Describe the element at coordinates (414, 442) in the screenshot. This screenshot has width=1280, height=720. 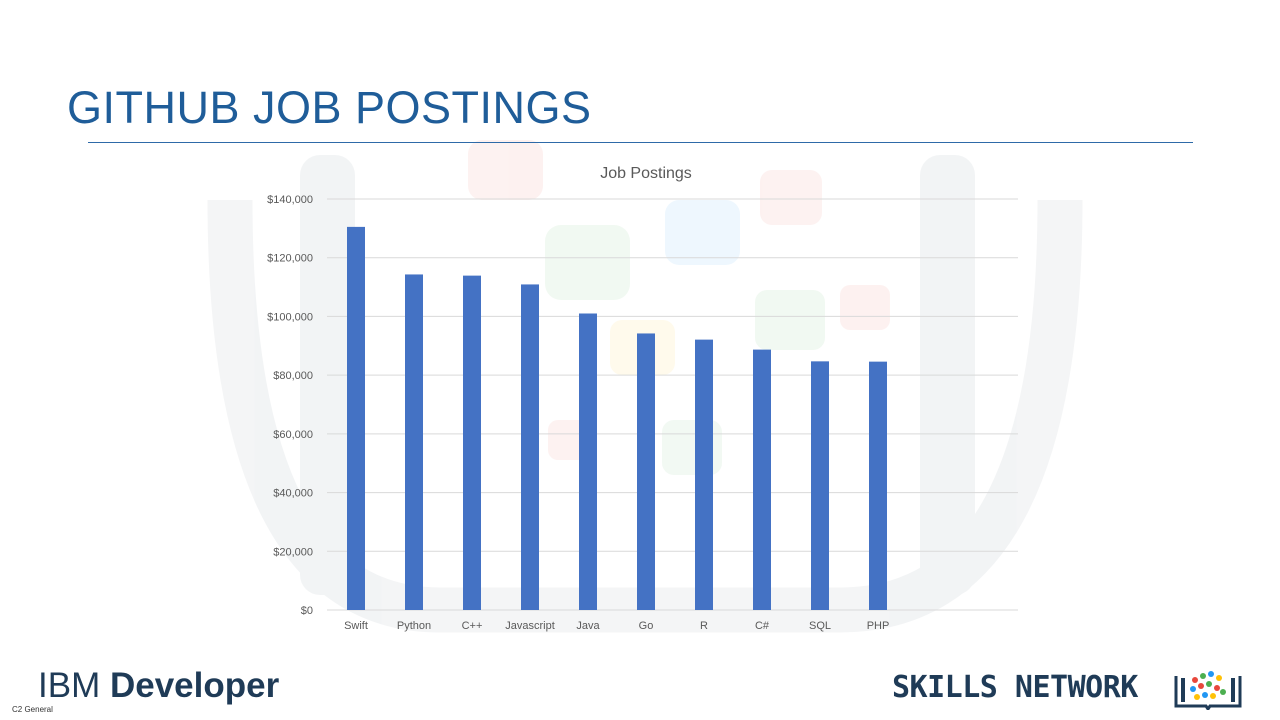
I see `bar-python` at that location.